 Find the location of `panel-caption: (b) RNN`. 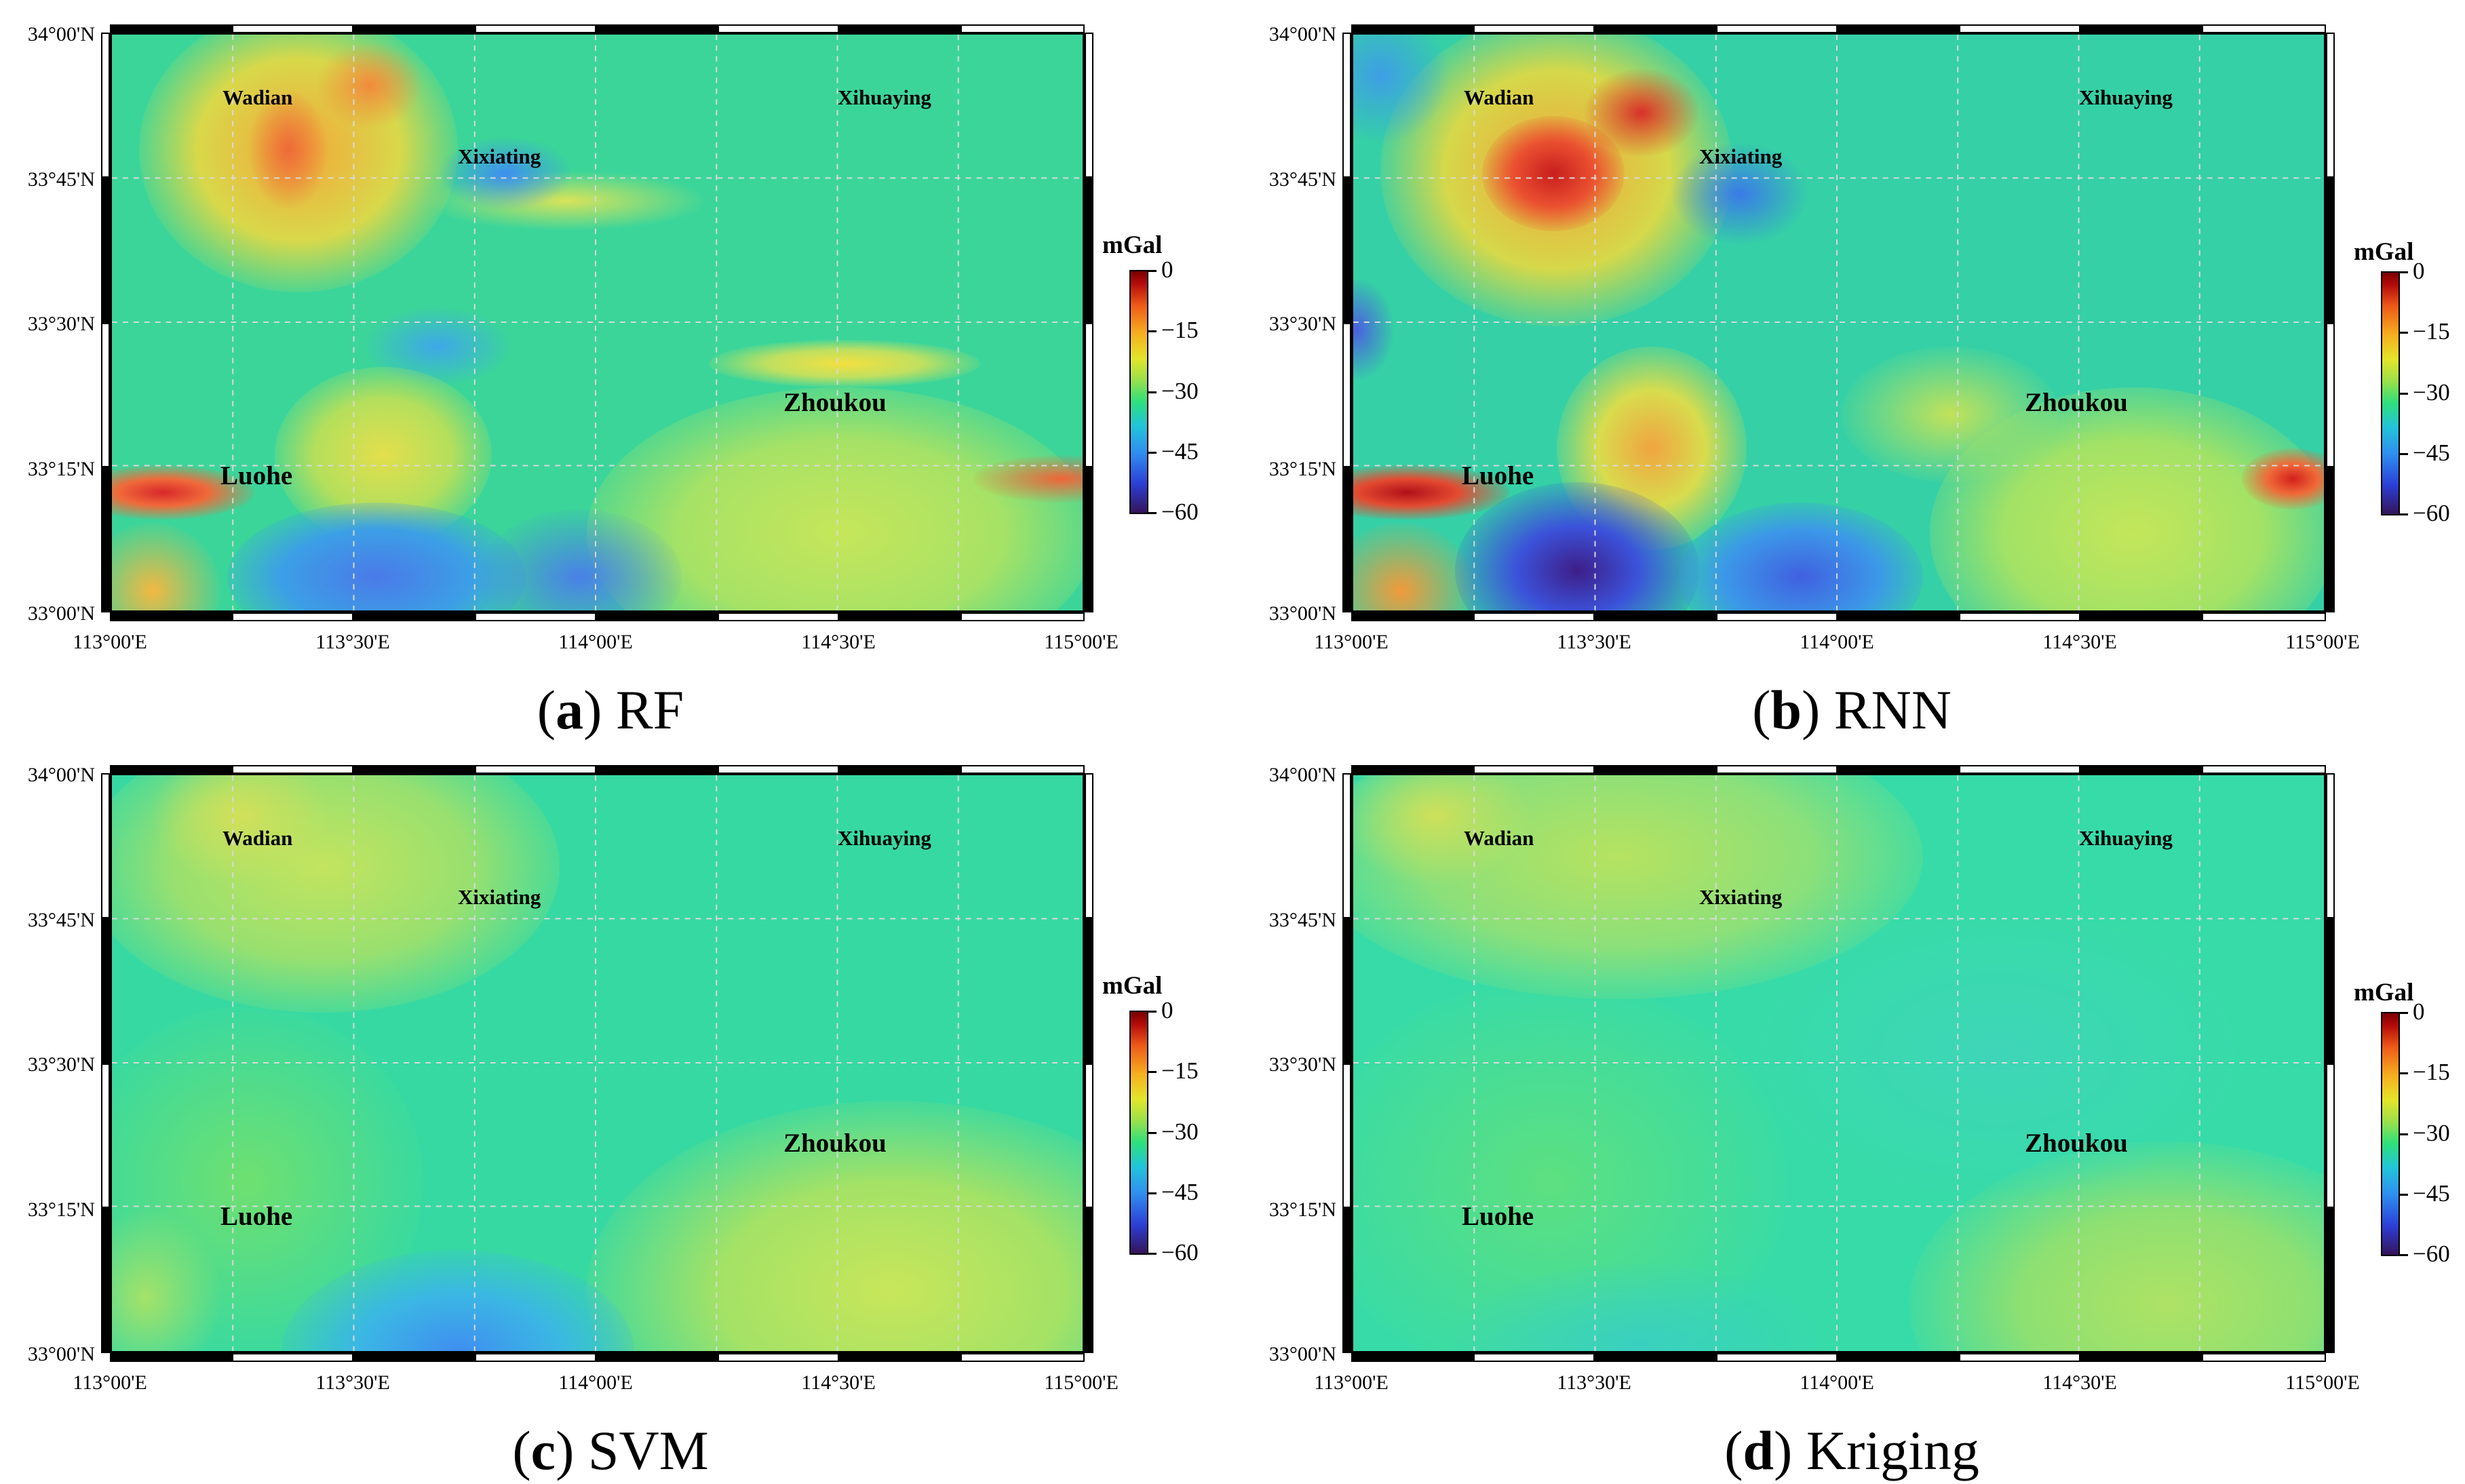

panel-caption: (b) RNN is located at coordinates (1852, 710).